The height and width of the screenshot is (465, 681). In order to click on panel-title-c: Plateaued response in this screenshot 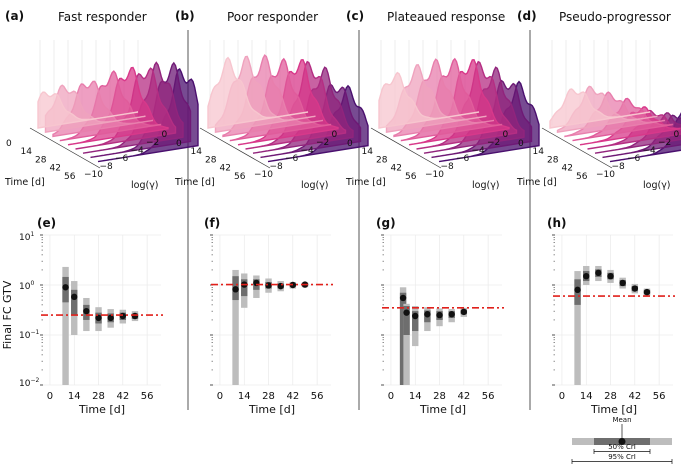, I will do `click(446, 17)`.